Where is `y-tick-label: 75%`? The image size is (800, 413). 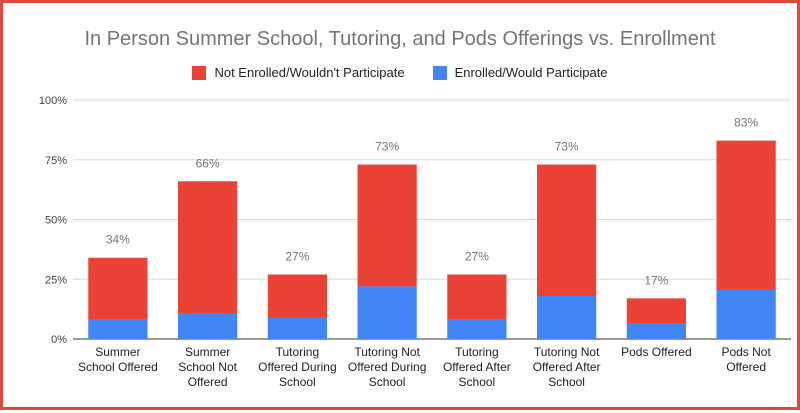 y-tick-label: 75% is located at coordinates (56, 161).